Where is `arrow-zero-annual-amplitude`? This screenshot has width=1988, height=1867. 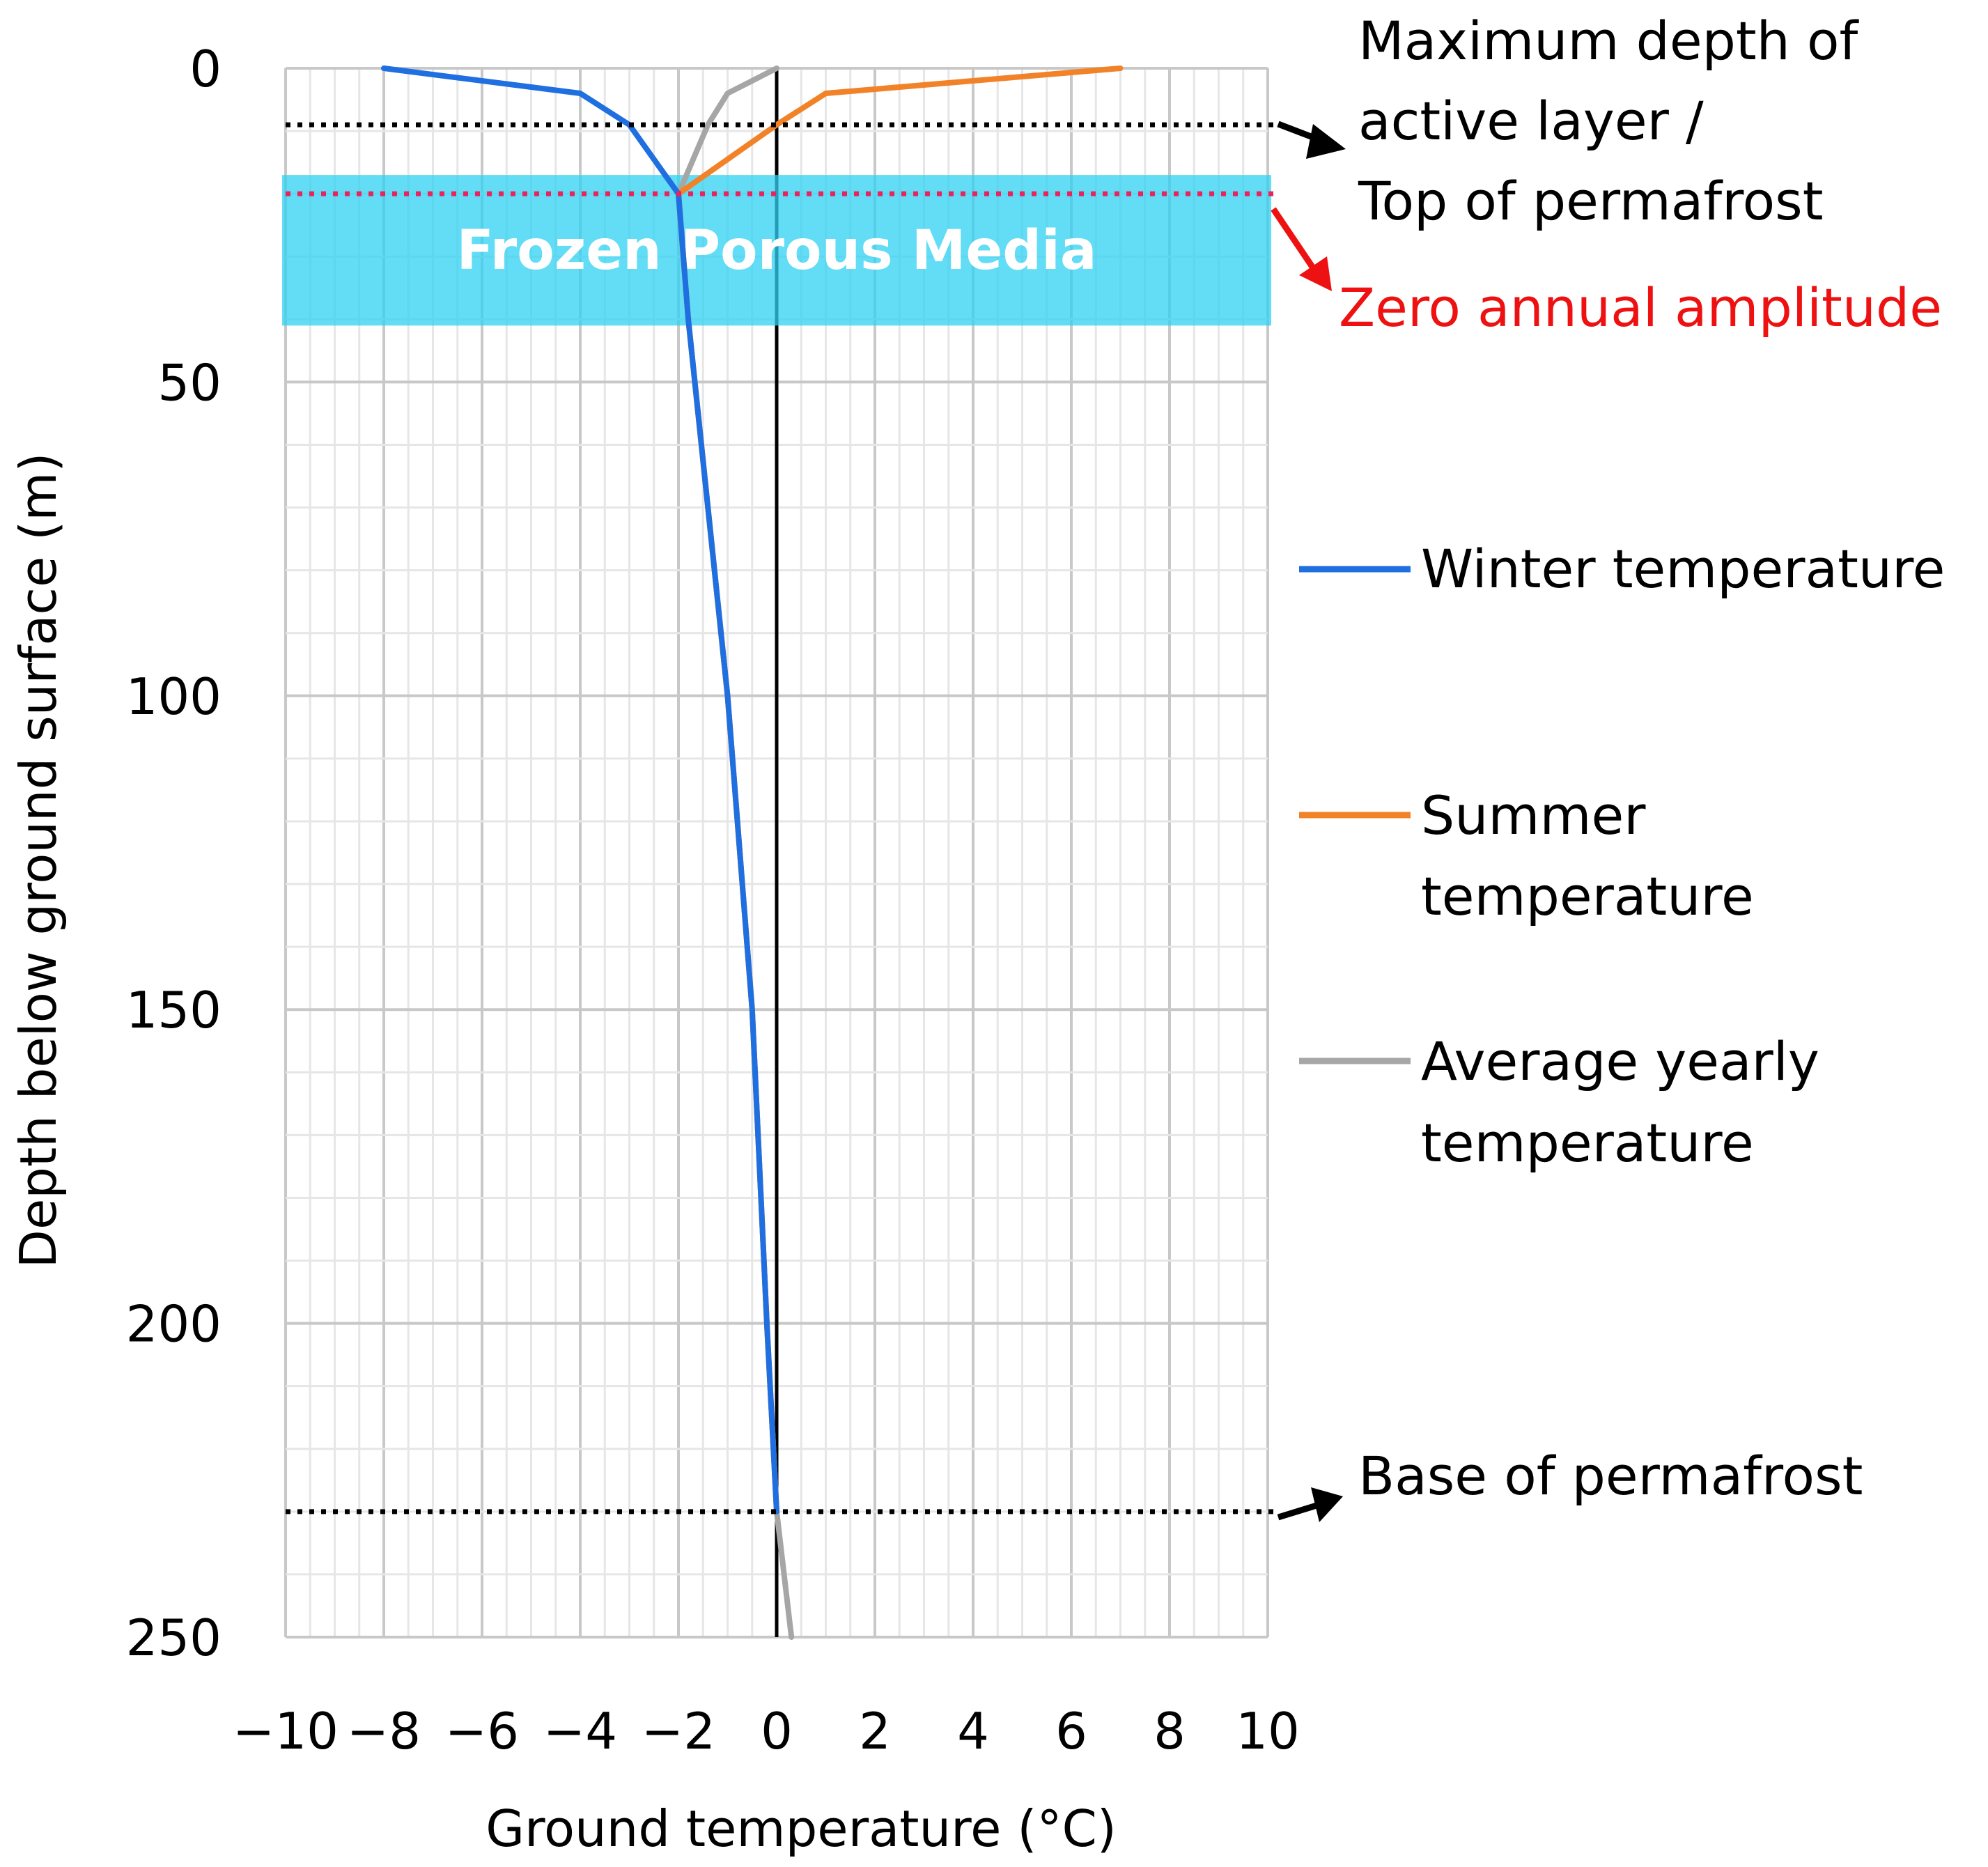 arrow-zero-annual-amplitude is located at coordinates (1301, 249).